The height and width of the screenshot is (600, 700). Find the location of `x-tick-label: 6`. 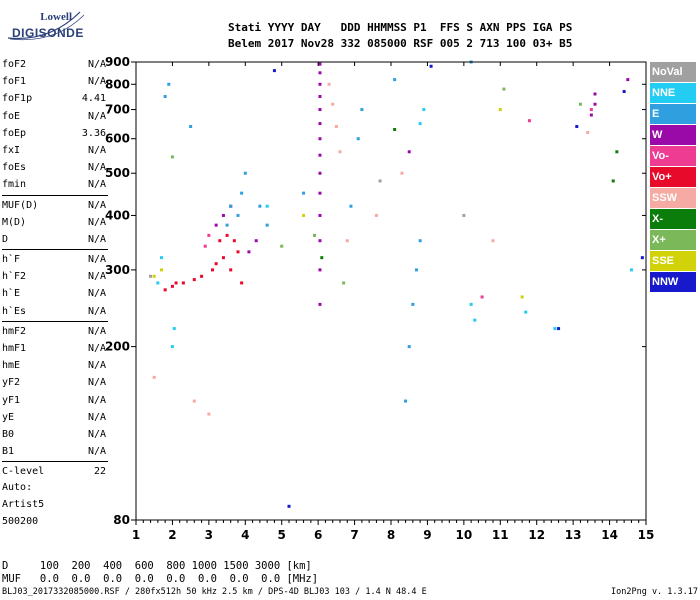

x-tick-label: 6 is located at coordinates (318, 535).